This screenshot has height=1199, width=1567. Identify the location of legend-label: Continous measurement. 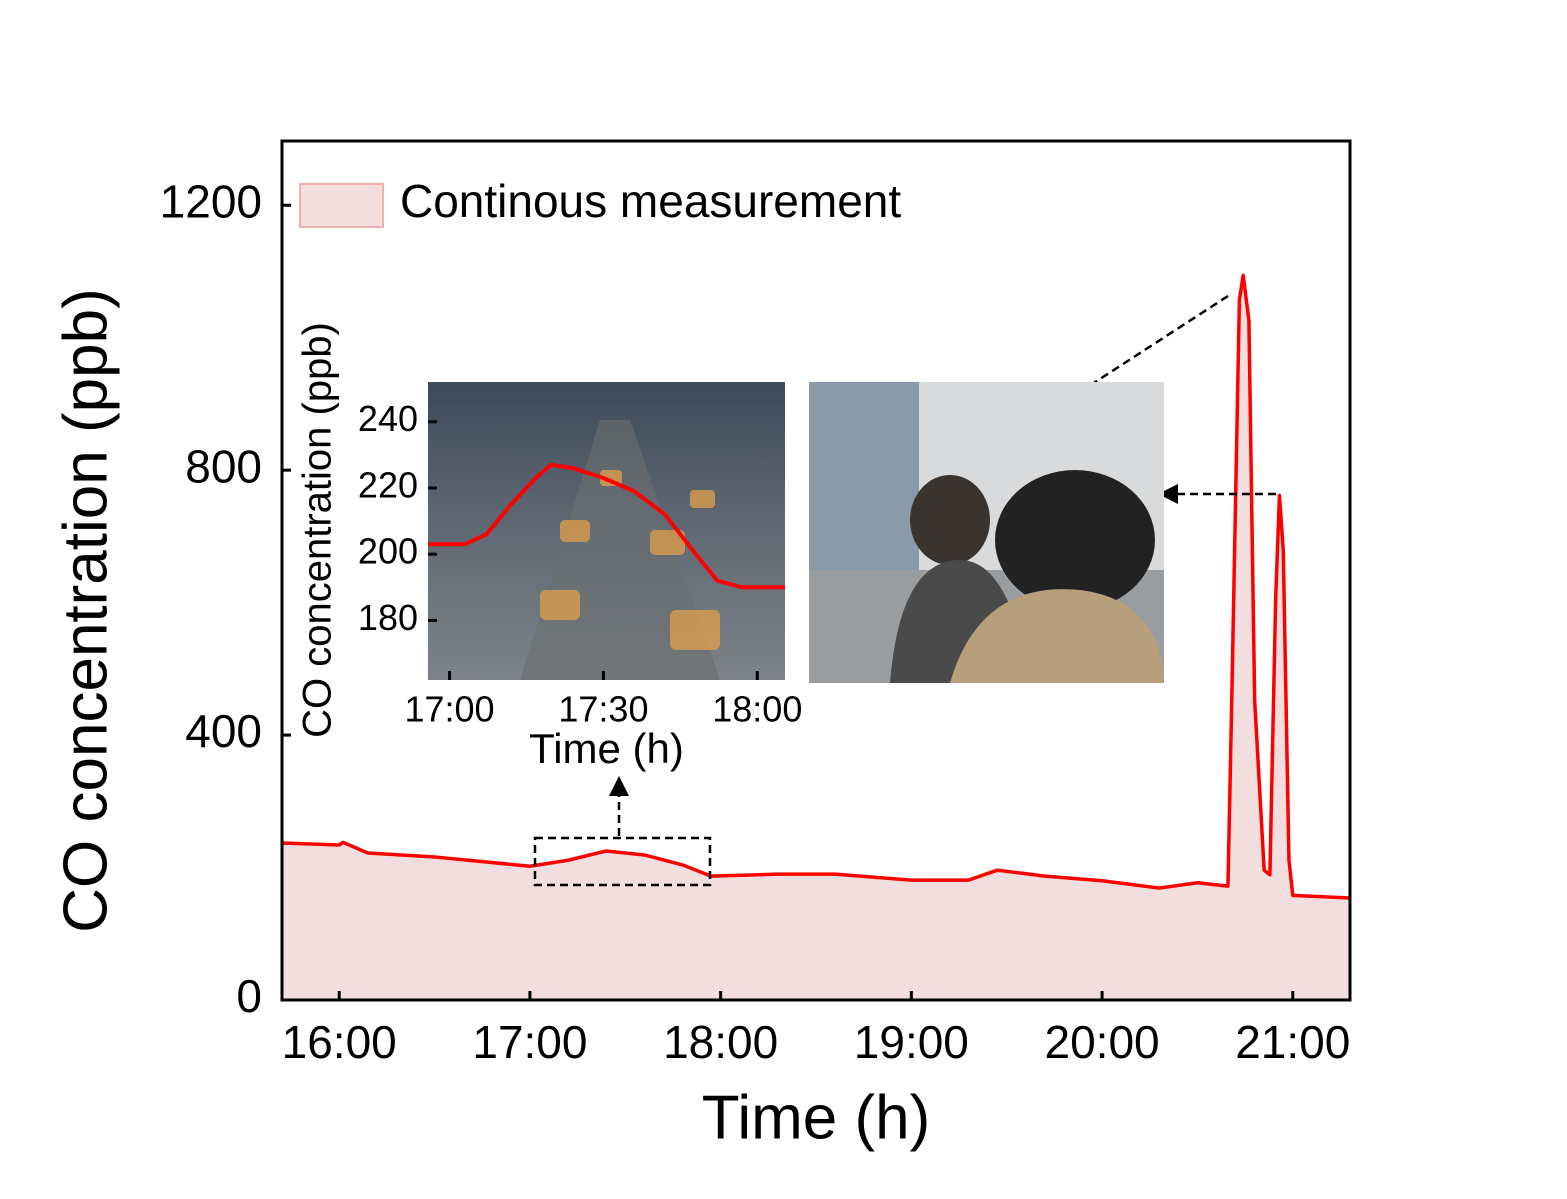
(650, 201).